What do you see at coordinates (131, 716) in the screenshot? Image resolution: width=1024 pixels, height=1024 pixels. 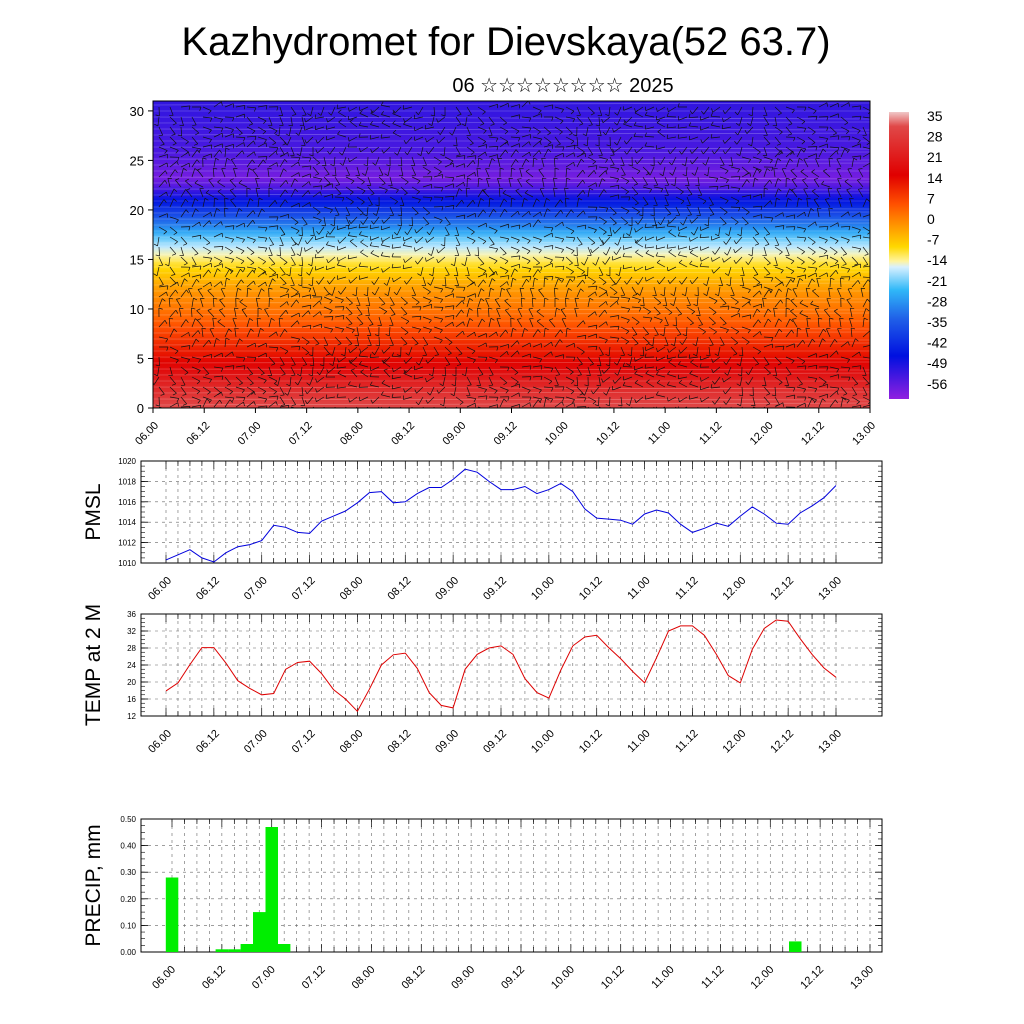 I see `y-tick-label: 12` at bounding box center [131, 716].